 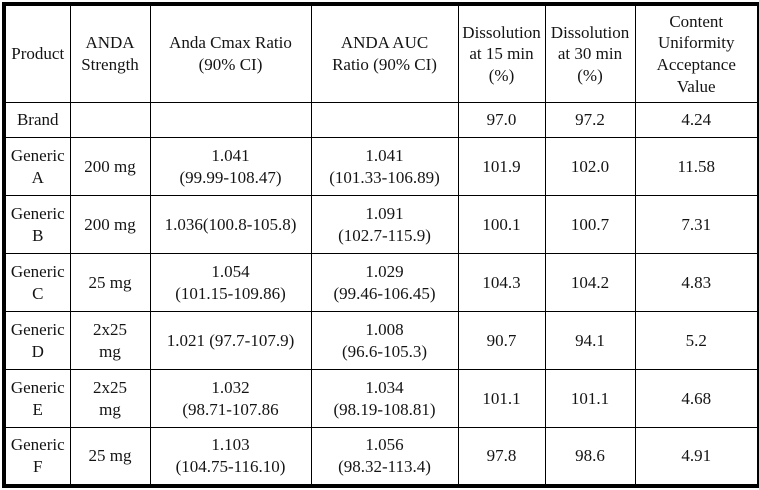 I want to click on cell-auc: 1.091 (102.7-115.9), so click(x=384, y=225).